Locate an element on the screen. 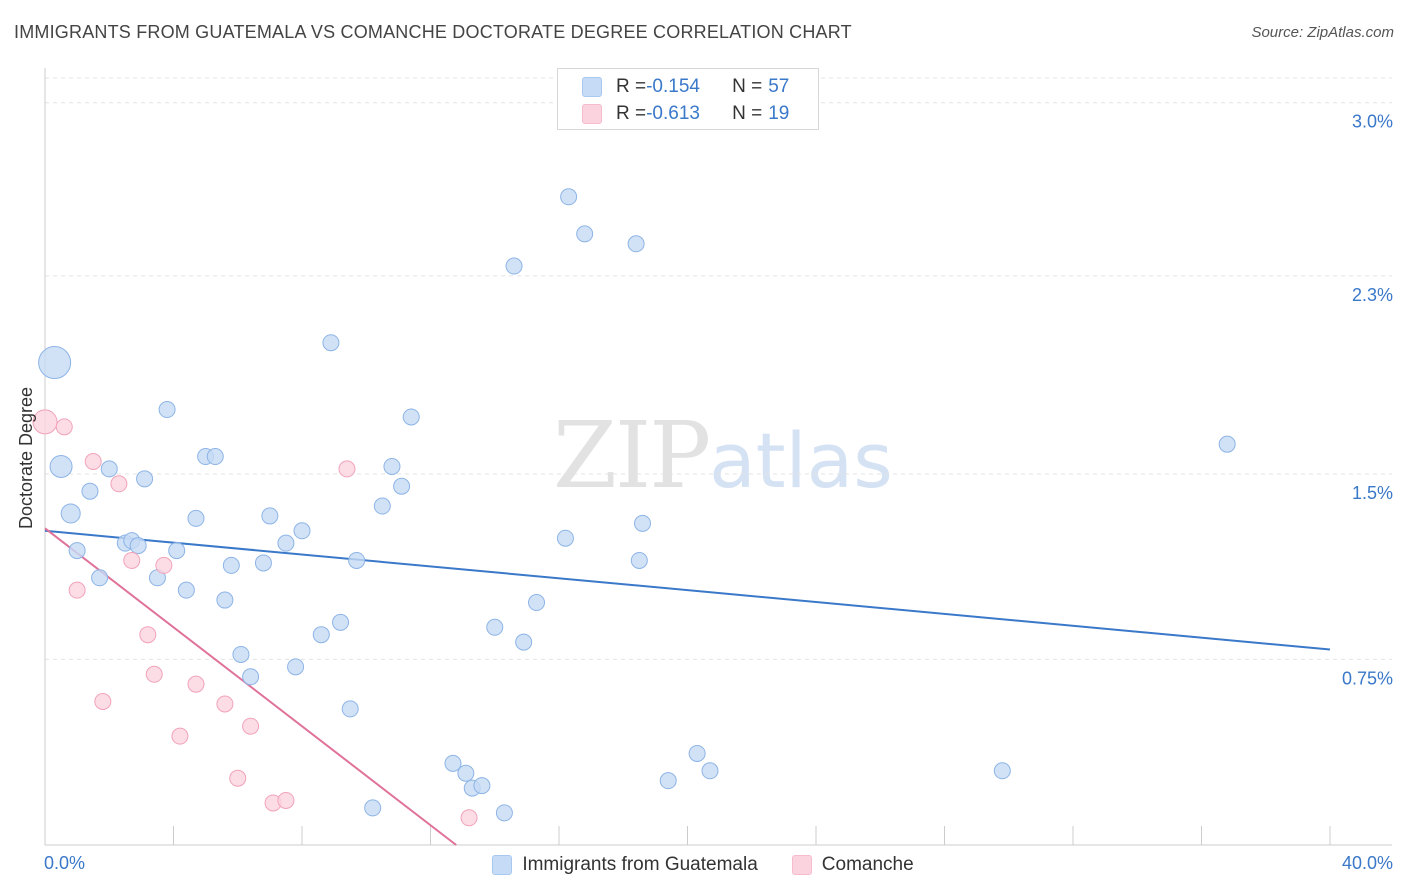 This screenshot has width=1406, height=892. guatemala-swatch is located at coordinates (592, 87).